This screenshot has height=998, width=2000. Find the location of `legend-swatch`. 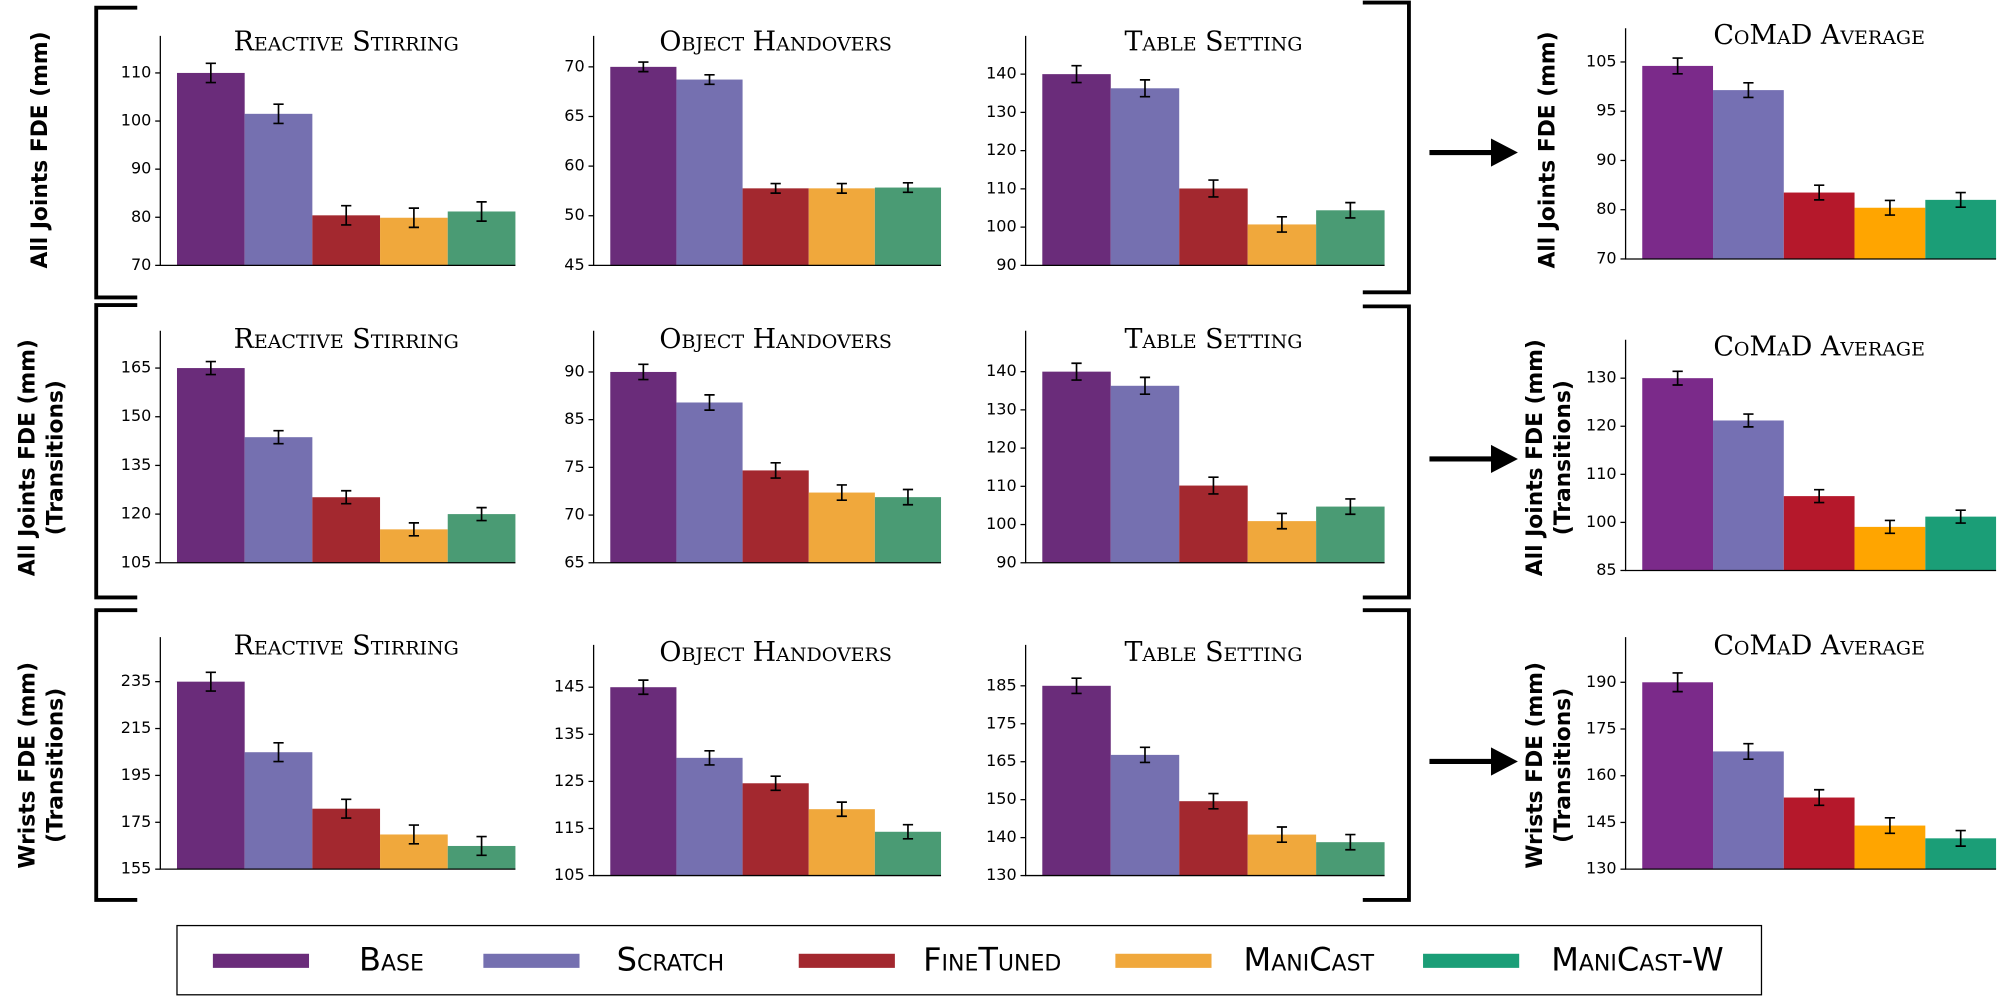

legend-swatch is located at coordinates (1163, 960).